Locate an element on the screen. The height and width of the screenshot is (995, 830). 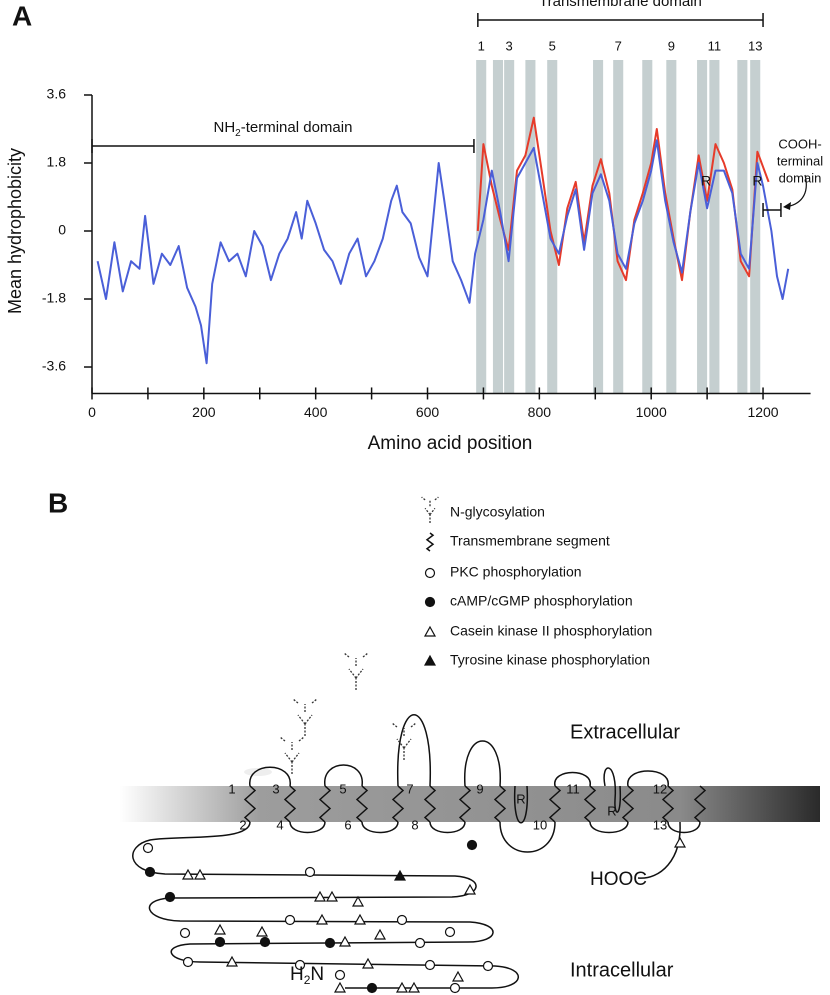
arrow-head is located at coordinates (787, 206).